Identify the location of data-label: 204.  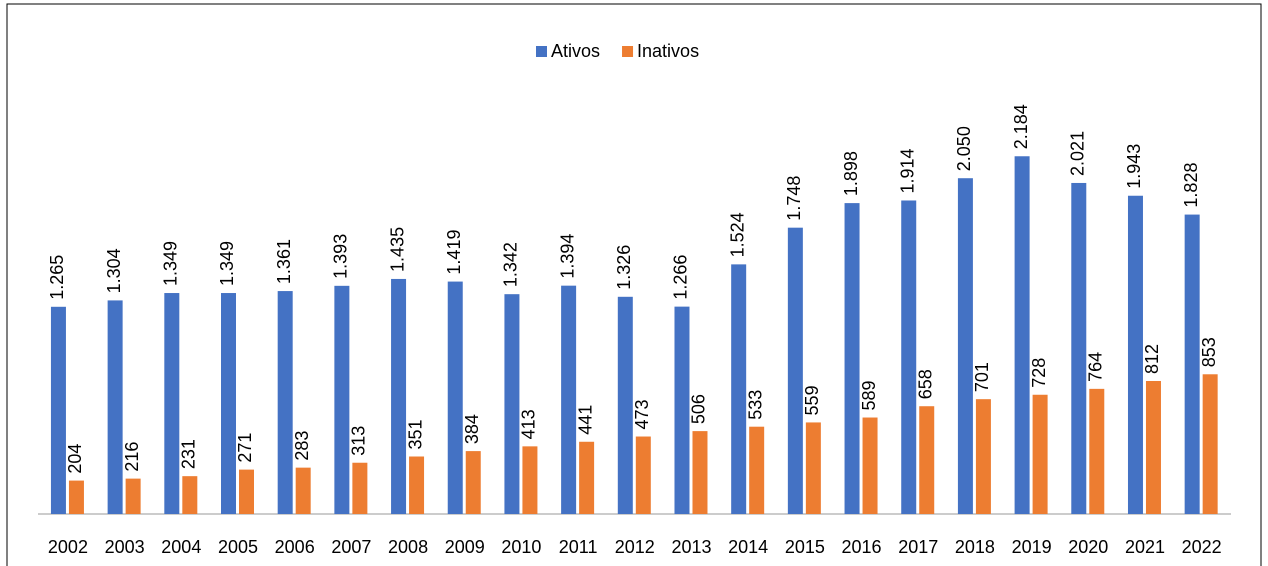
(75, 459).